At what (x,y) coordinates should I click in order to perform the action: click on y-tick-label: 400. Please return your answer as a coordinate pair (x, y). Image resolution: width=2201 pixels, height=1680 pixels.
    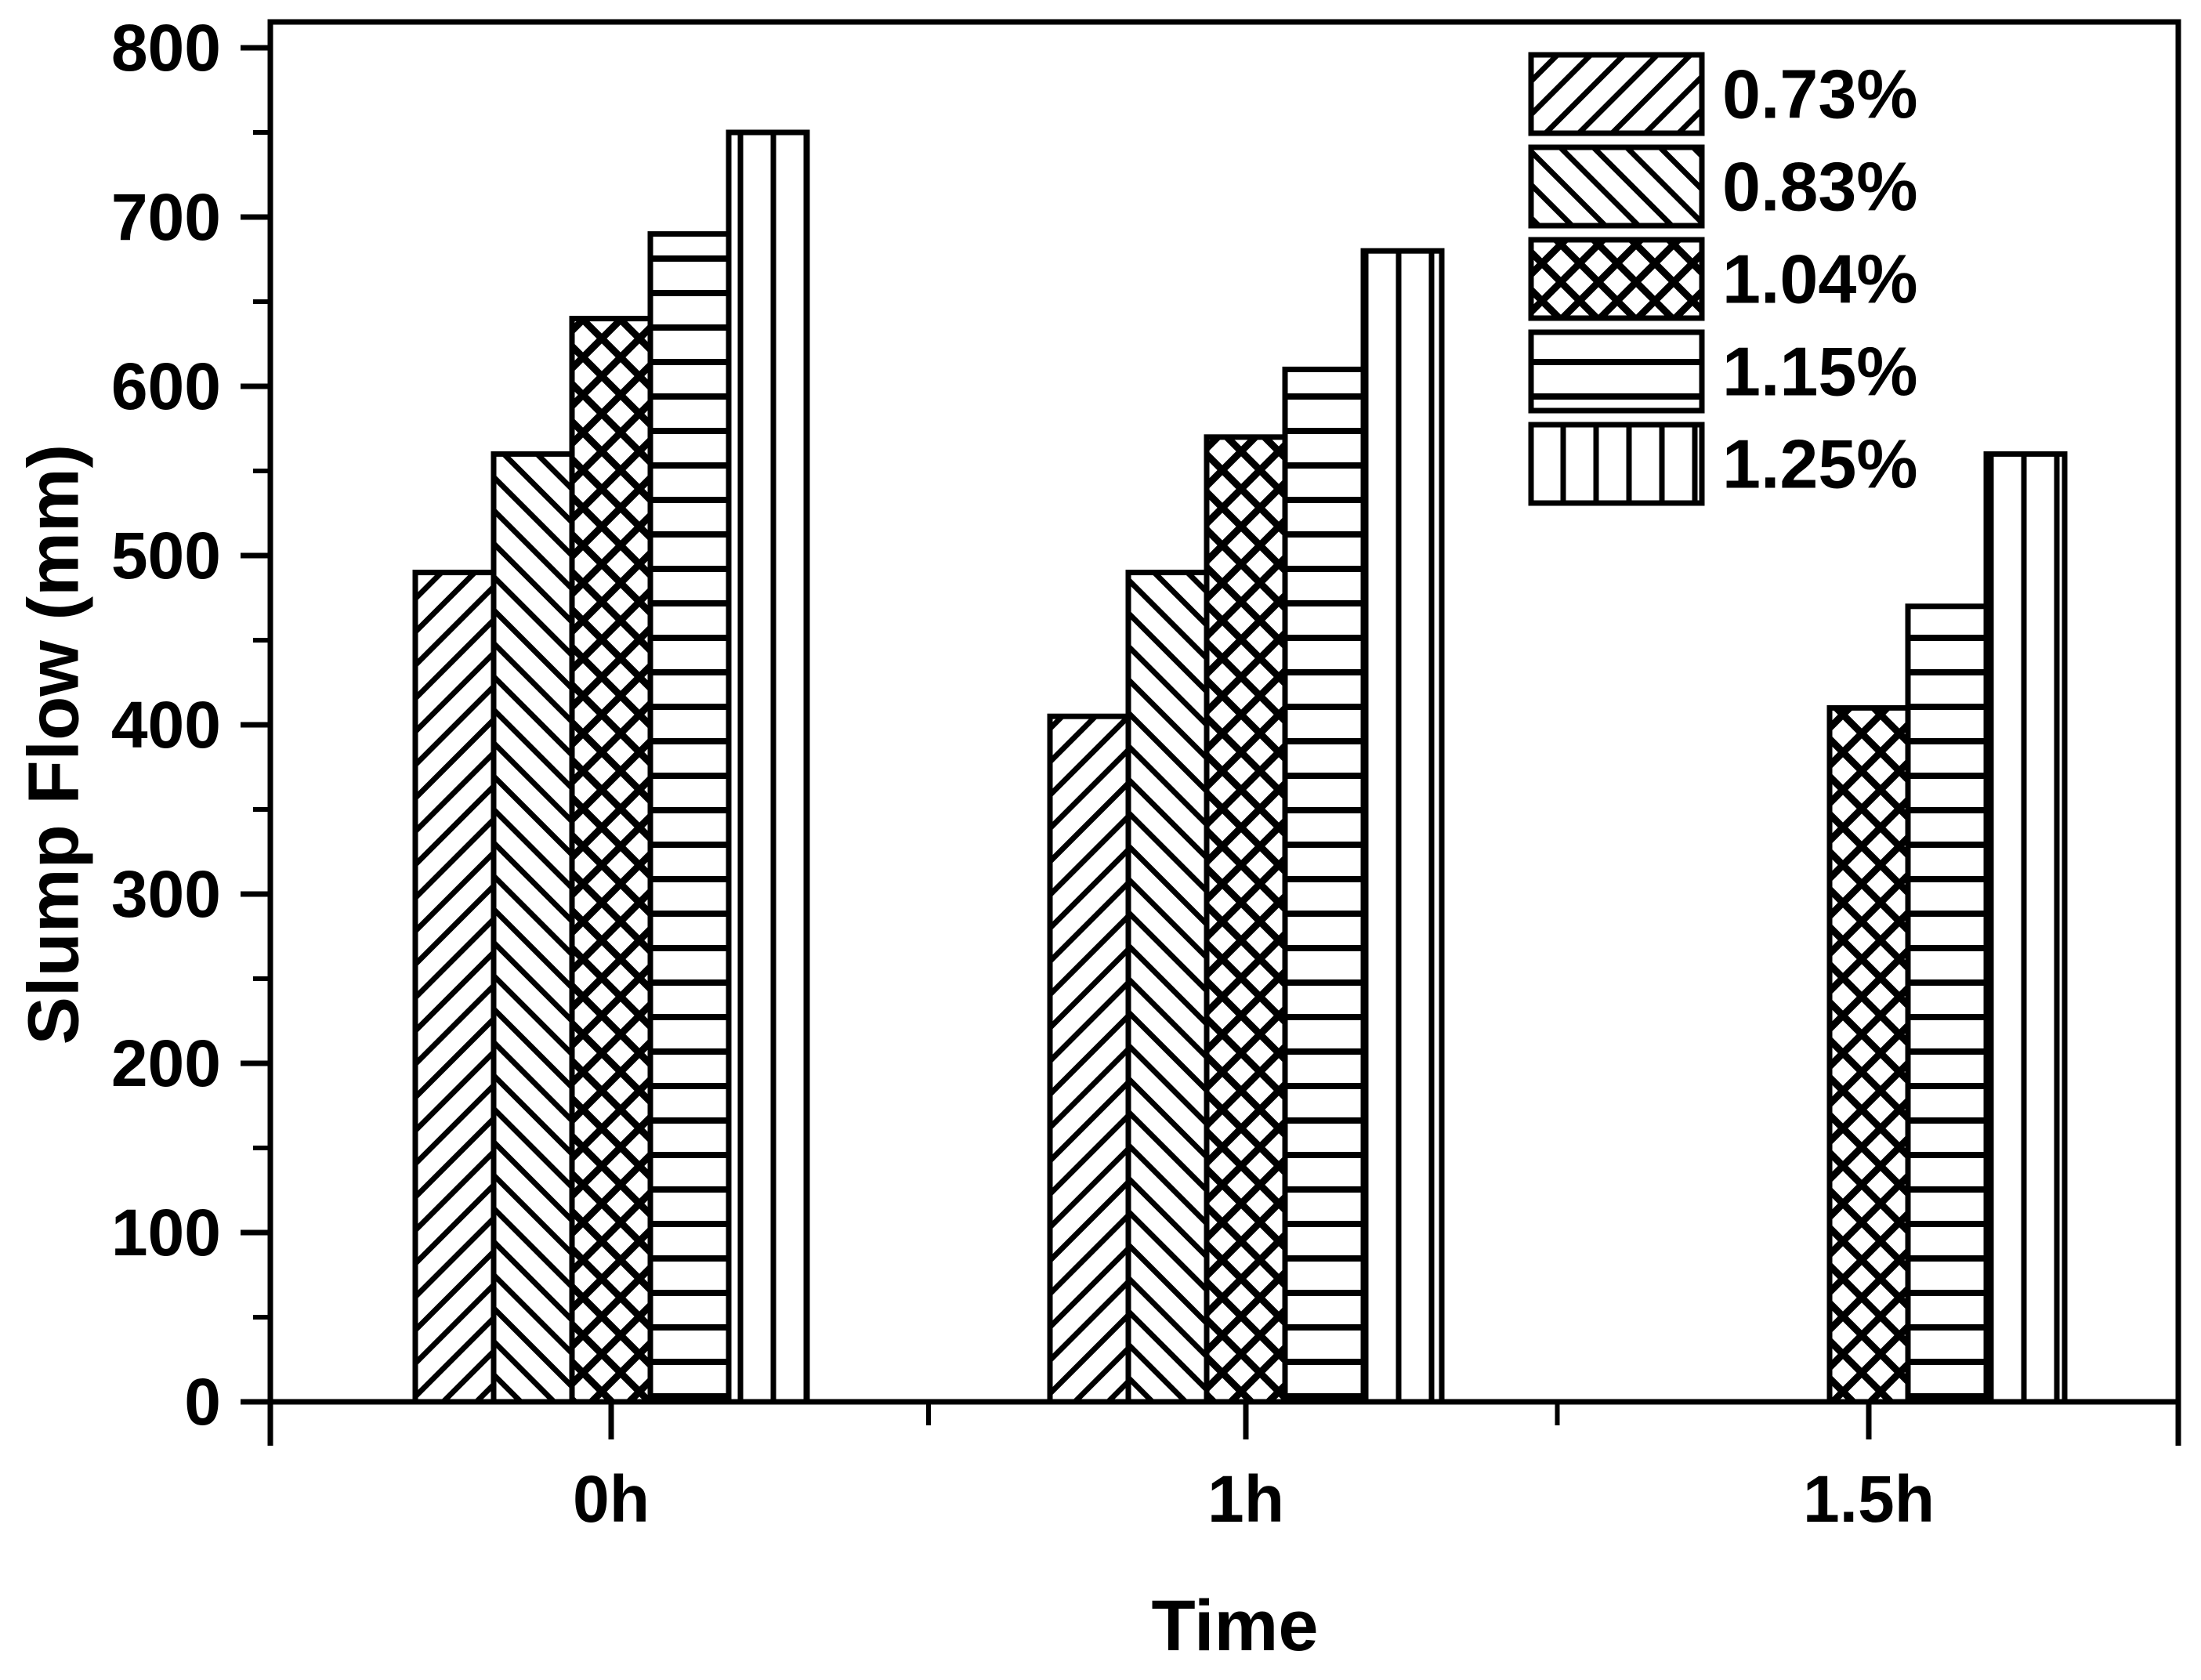
    Looking at the image, I should click on (166, 725).